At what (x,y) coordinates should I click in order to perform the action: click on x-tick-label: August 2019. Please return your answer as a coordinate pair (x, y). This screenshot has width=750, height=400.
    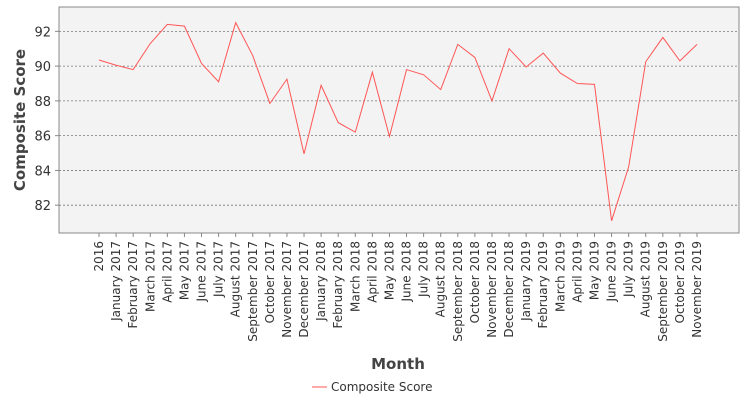
    Looking at the image, I should click on (646, 279).